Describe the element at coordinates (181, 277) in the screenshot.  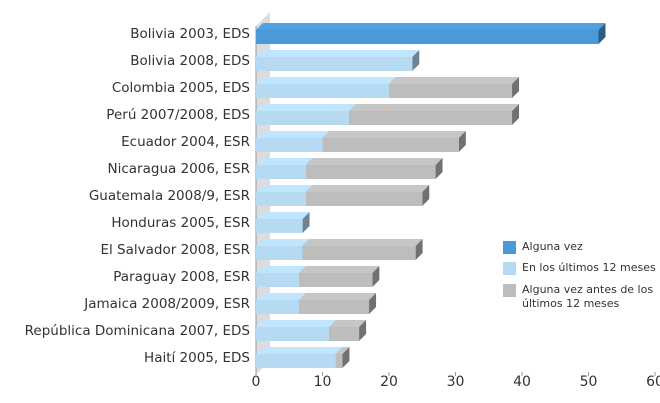
I see `category-label: Paraguay 2008, ESR` at that location.